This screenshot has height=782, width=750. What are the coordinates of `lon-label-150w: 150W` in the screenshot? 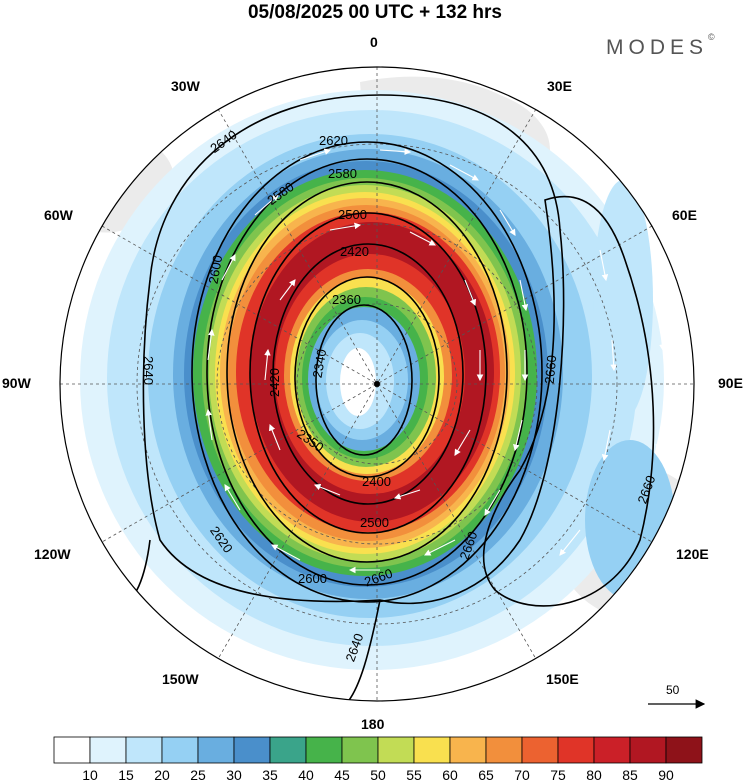 It's located at (180, 679).